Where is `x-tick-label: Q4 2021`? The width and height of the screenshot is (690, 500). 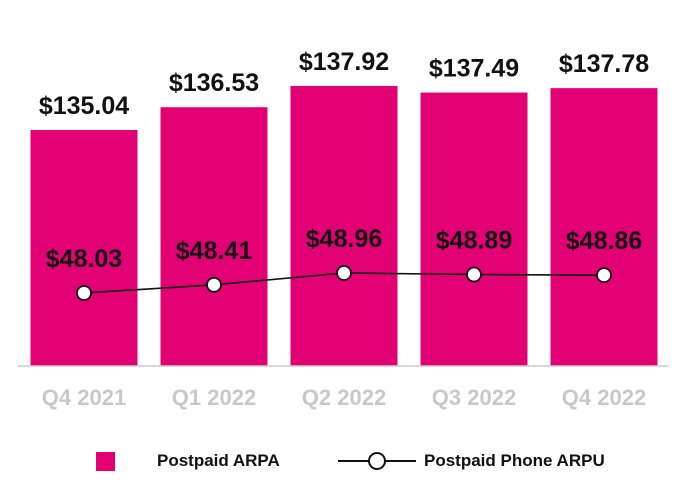
x-tick-label: Q4 2021 is located at coordinates (84, 397).